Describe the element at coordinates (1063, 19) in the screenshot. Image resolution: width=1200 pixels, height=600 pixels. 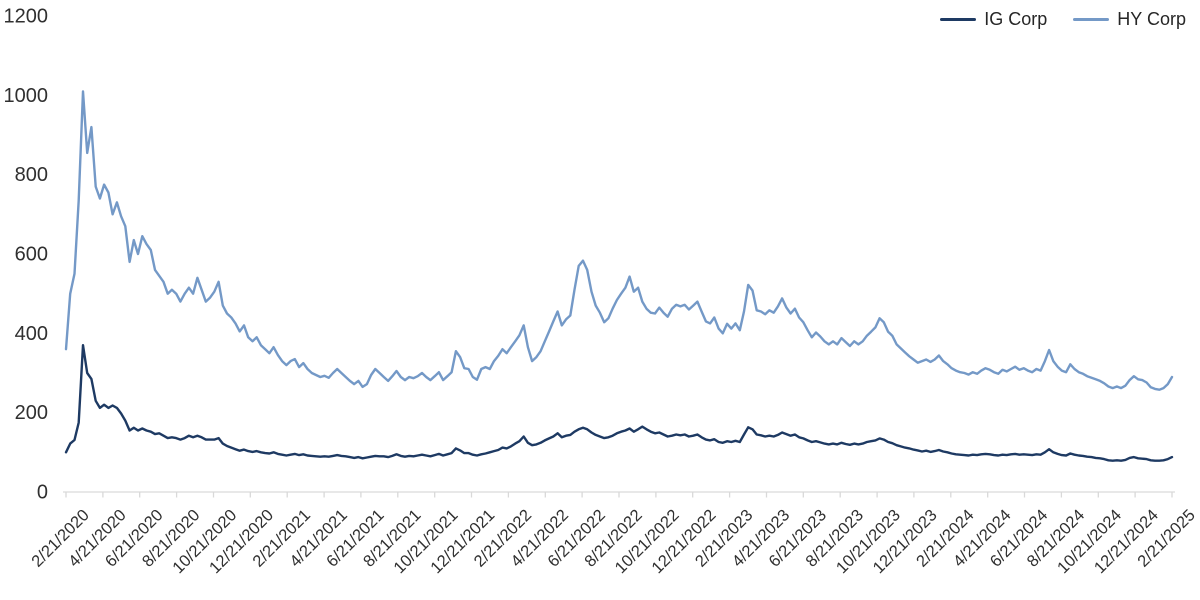
I see `chart-legend: IG Corp HY Corp` at that location.